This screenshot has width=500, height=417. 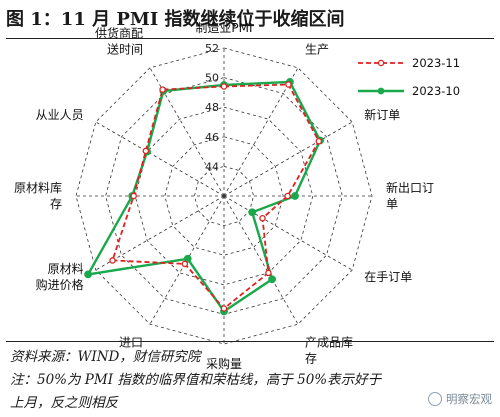 What do you see at coordinates (436, 63) in the screenshot?
I see `legend-label: 2023-11` at bounding box center [436, 63].